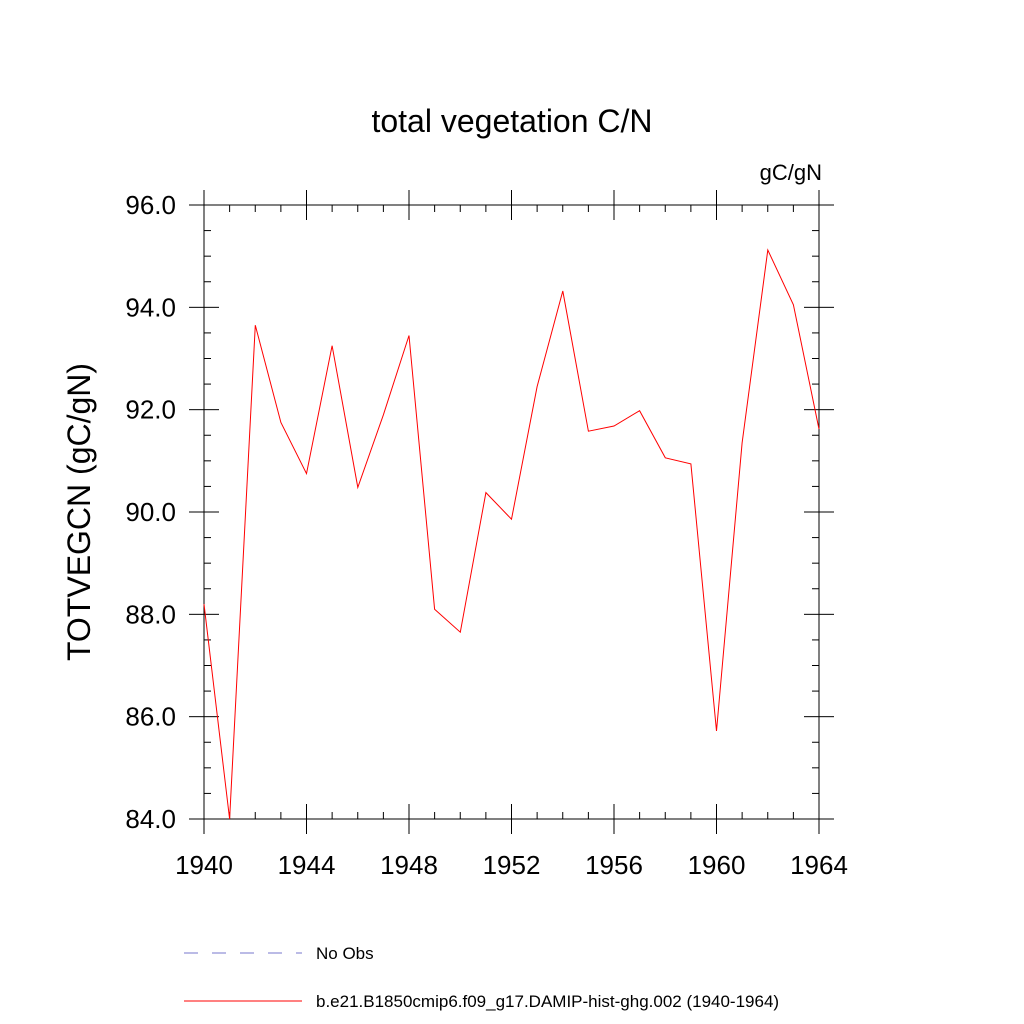 This screenshot has width=1024, height=1024. I want to click on y-tick-label: 96.0, so click(150, 205).